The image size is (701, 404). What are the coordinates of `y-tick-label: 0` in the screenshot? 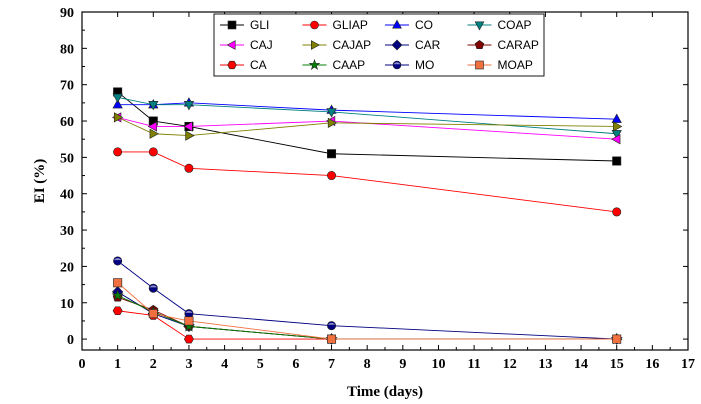 It's located at (70, 340).